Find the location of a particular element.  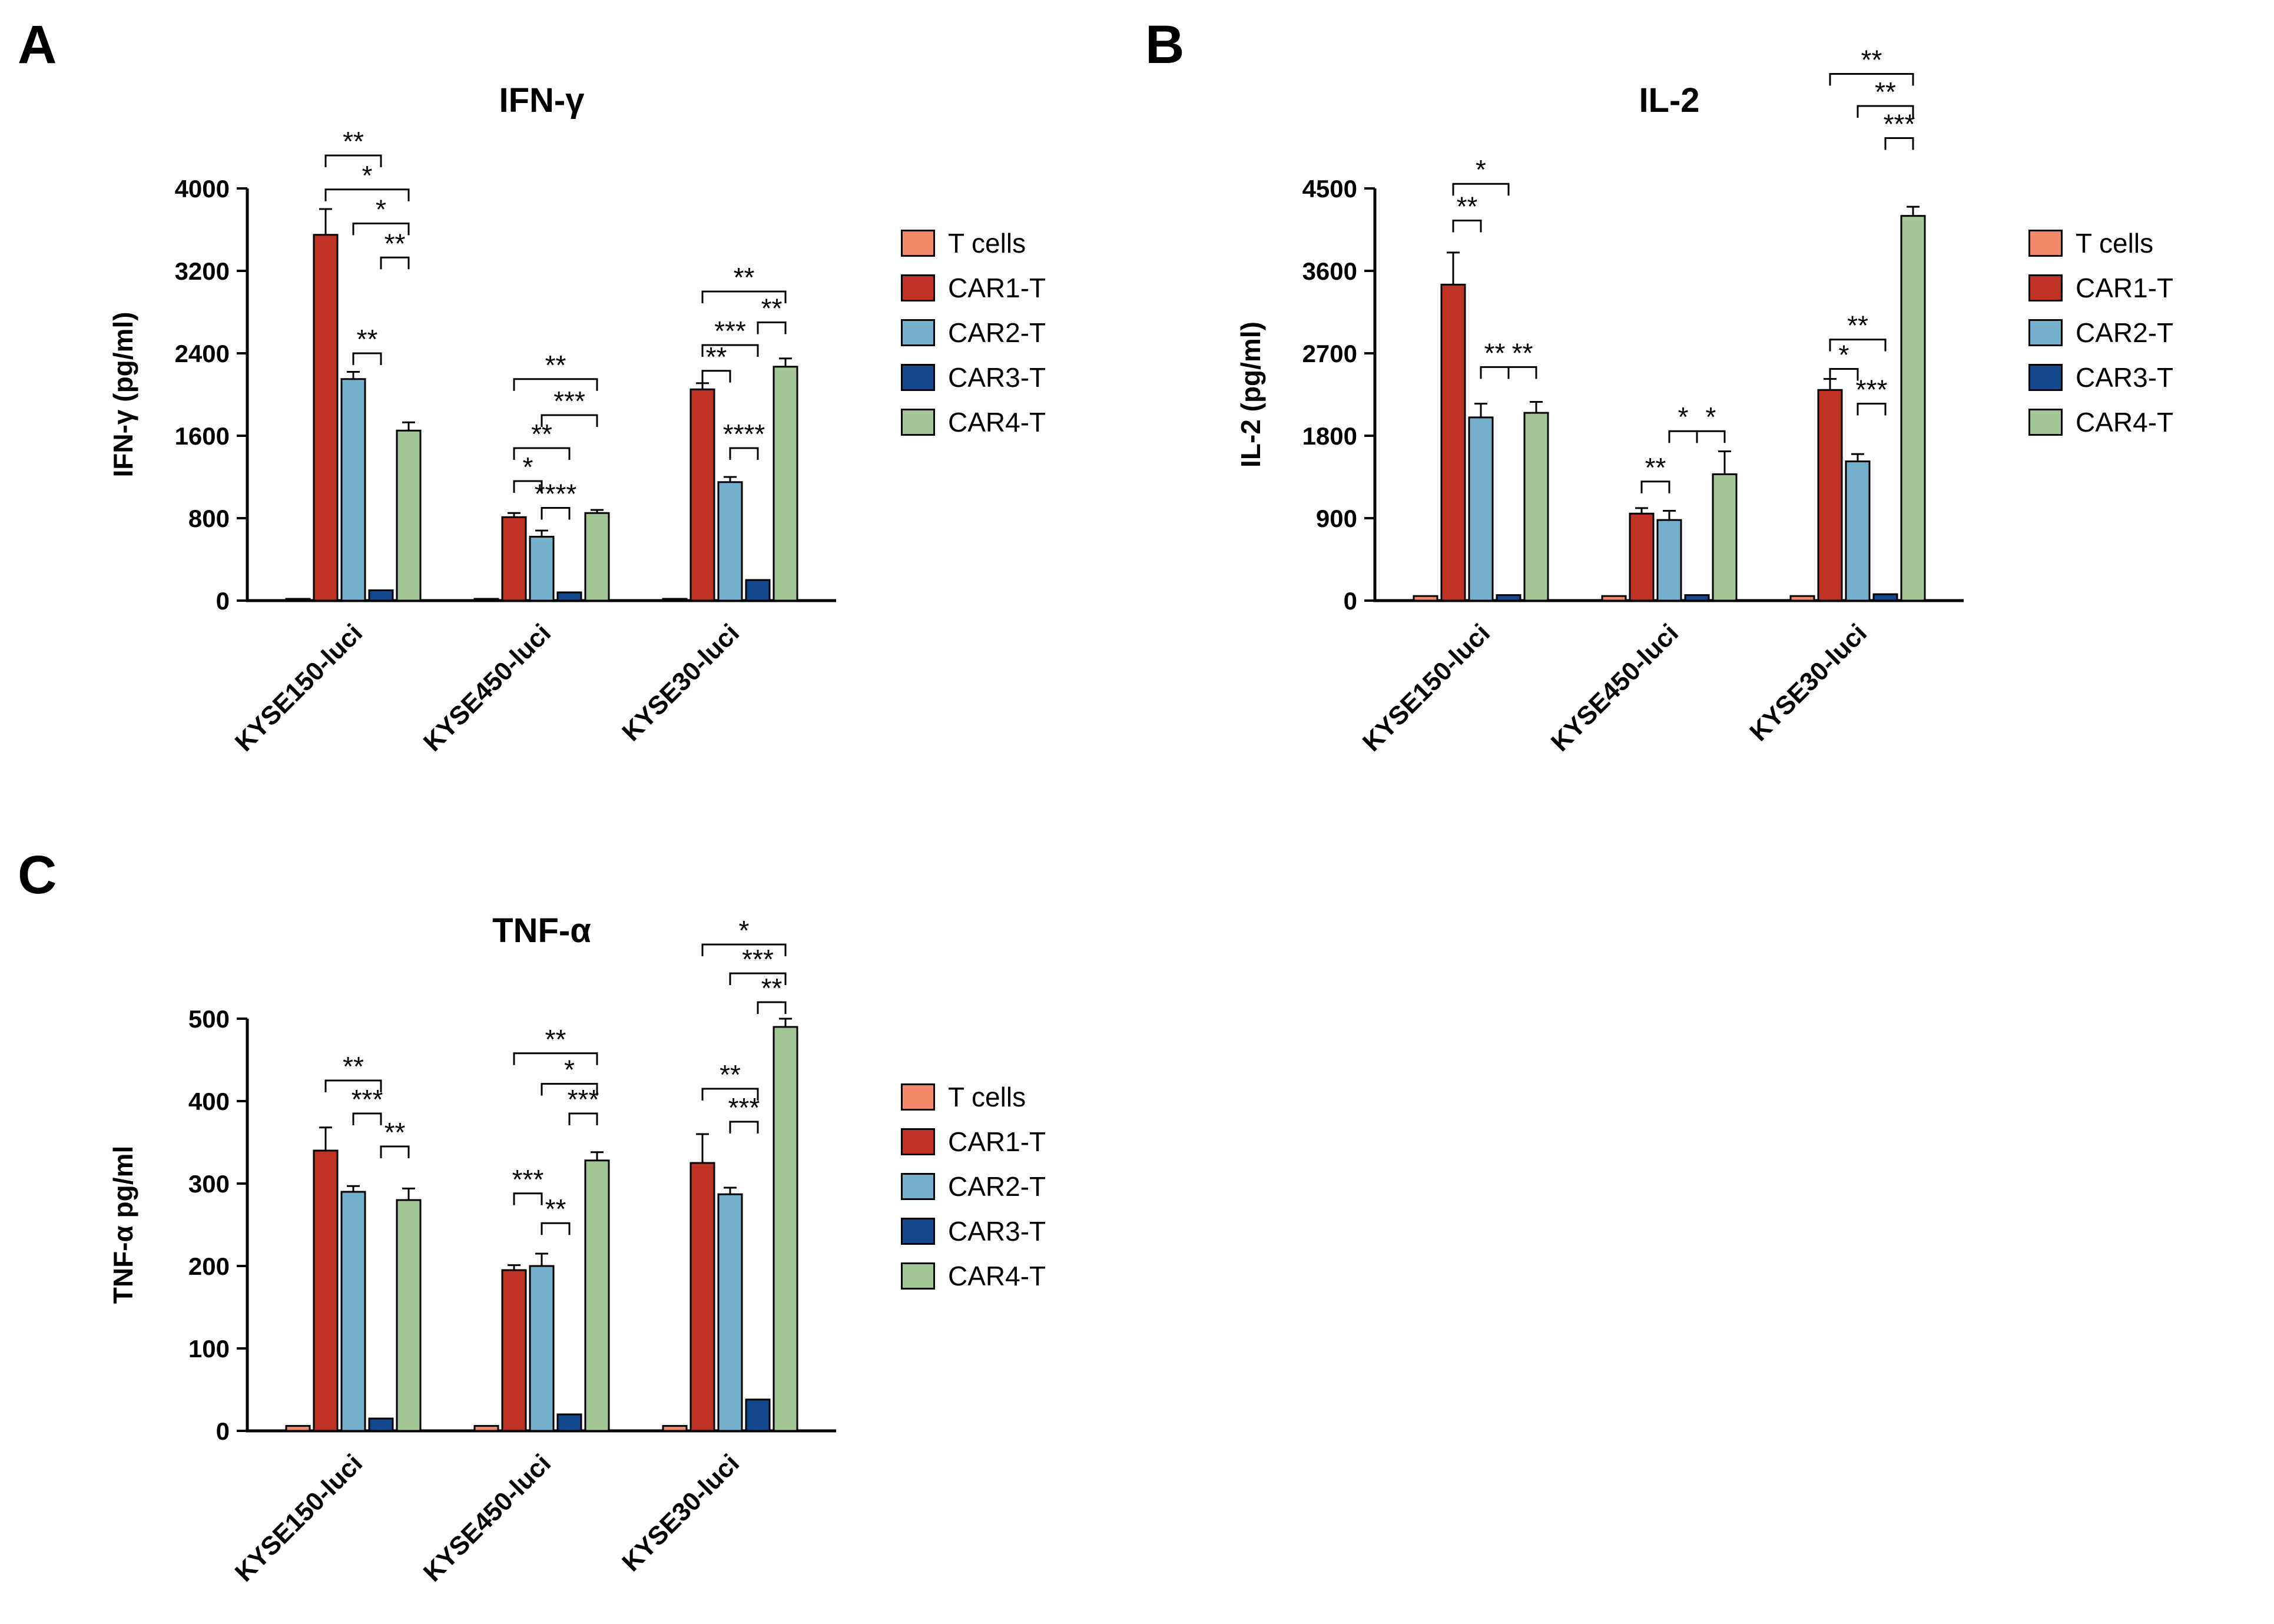

y-axis-label: IL-2 (pg/ml) is located at coordinates (1251, 395).